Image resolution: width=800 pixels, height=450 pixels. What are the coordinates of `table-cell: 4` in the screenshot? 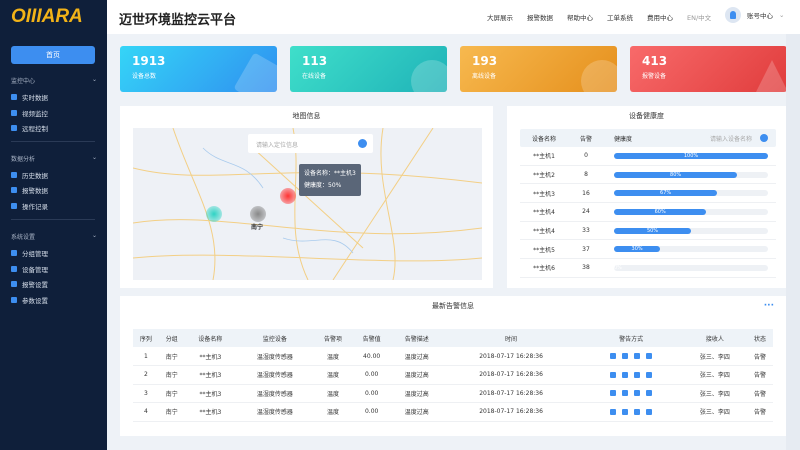 It's located at (146, 412).